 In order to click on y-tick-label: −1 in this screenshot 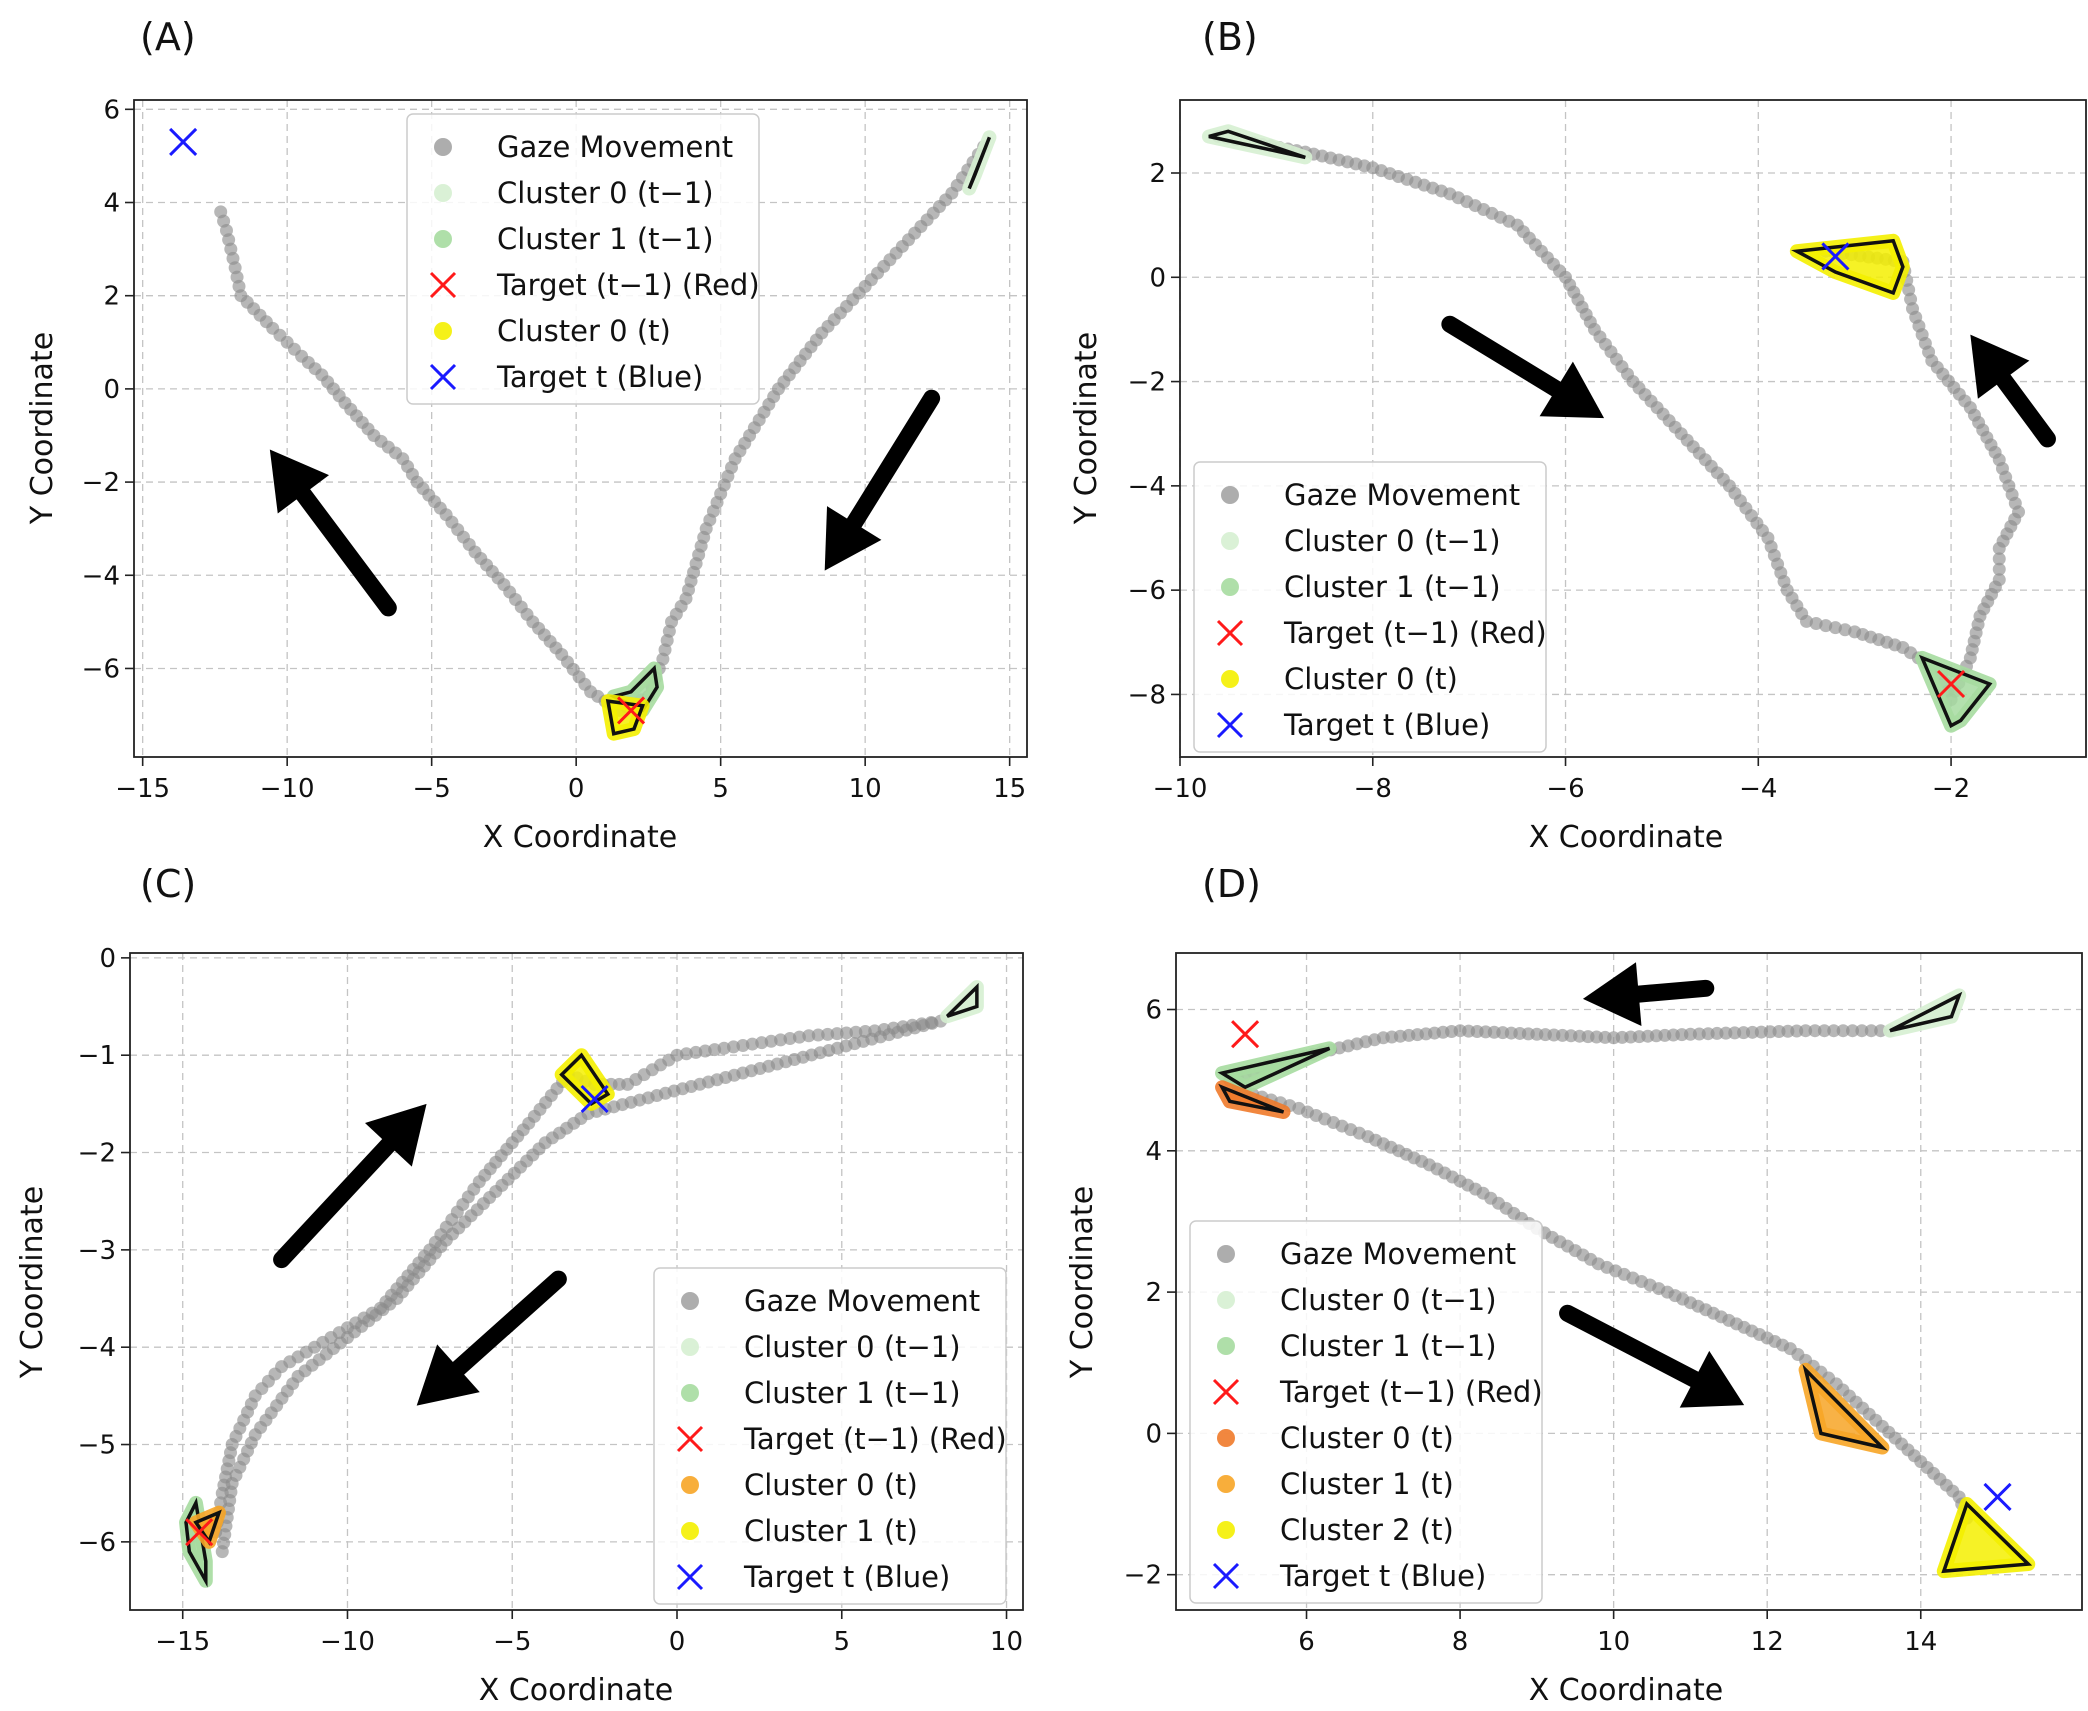, I will do `click(97, 1056)`.